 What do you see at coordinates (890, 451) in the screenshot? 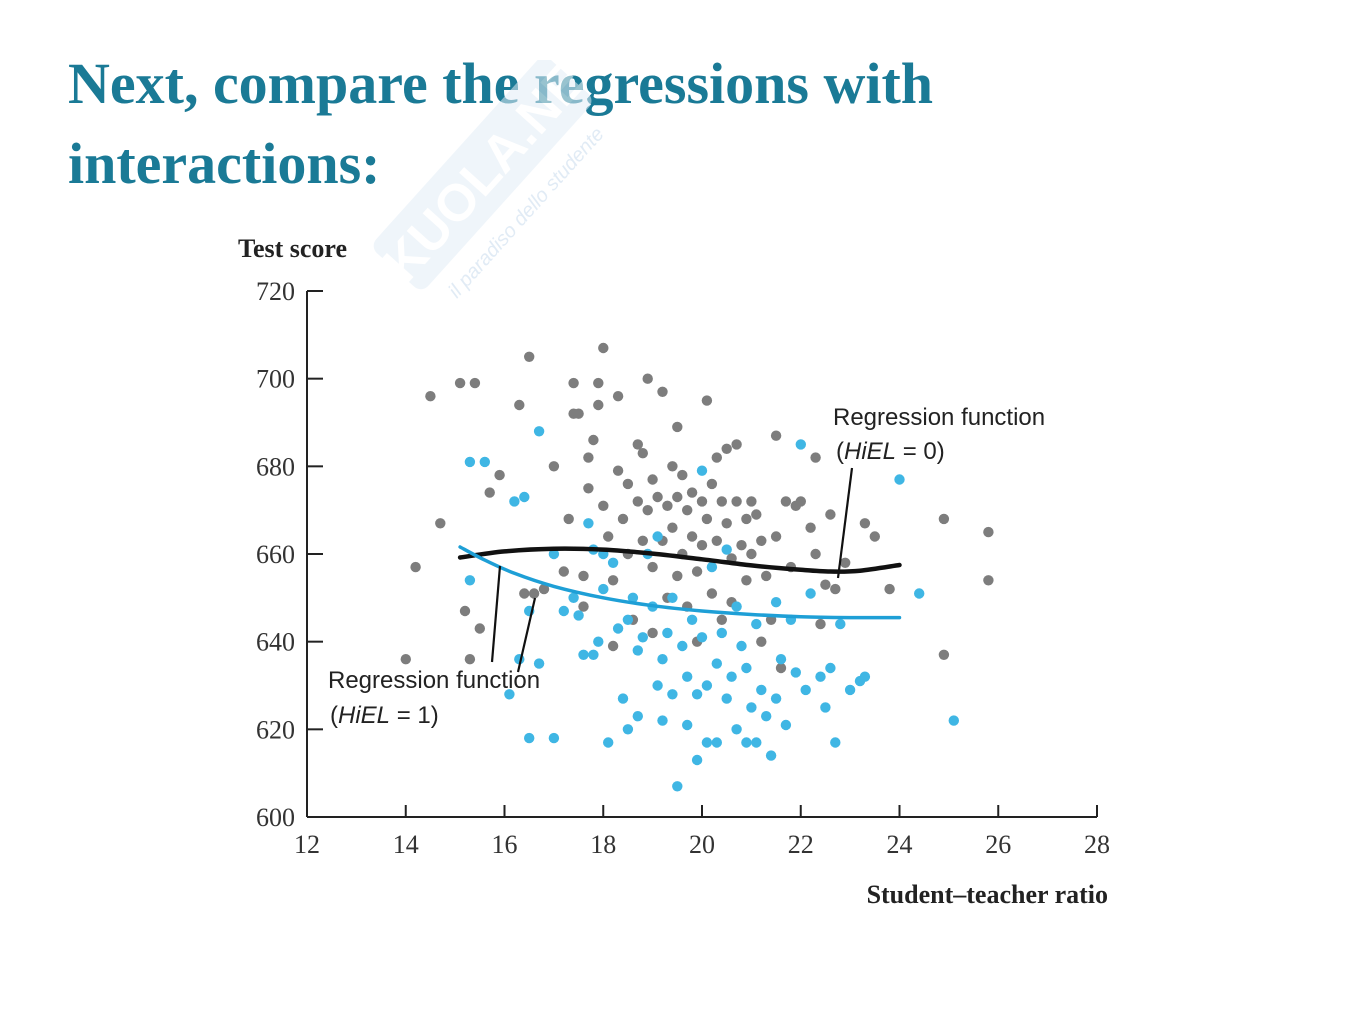
I see `annotation-hiel-0-line2: (HiEL = 0)` at bounding box center [890, 451].